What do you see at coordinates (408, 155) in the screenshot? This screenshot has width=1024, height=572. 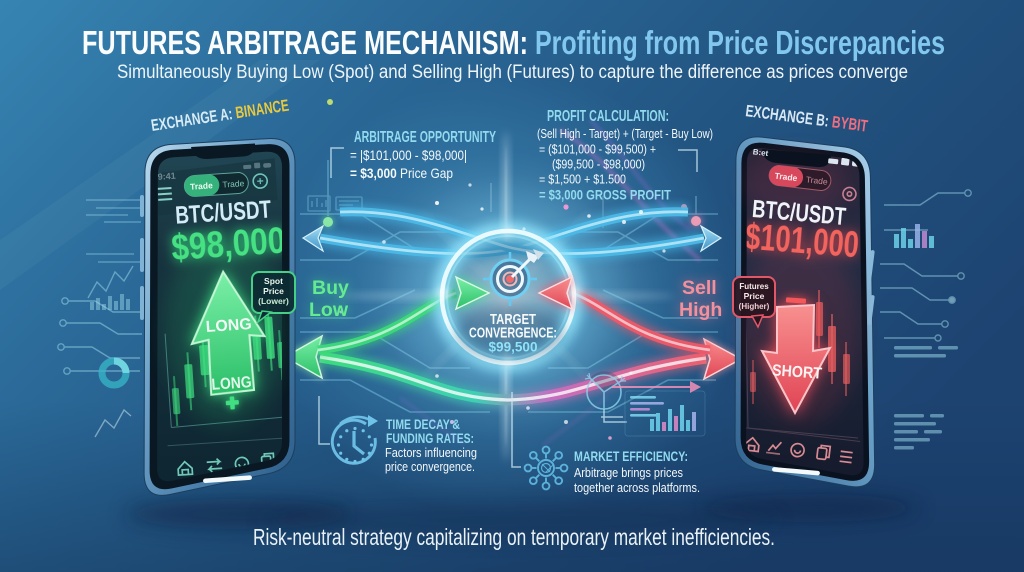 I see `svg-text: = |$101,000 - $98,000|` at bounding box center [408, 155].